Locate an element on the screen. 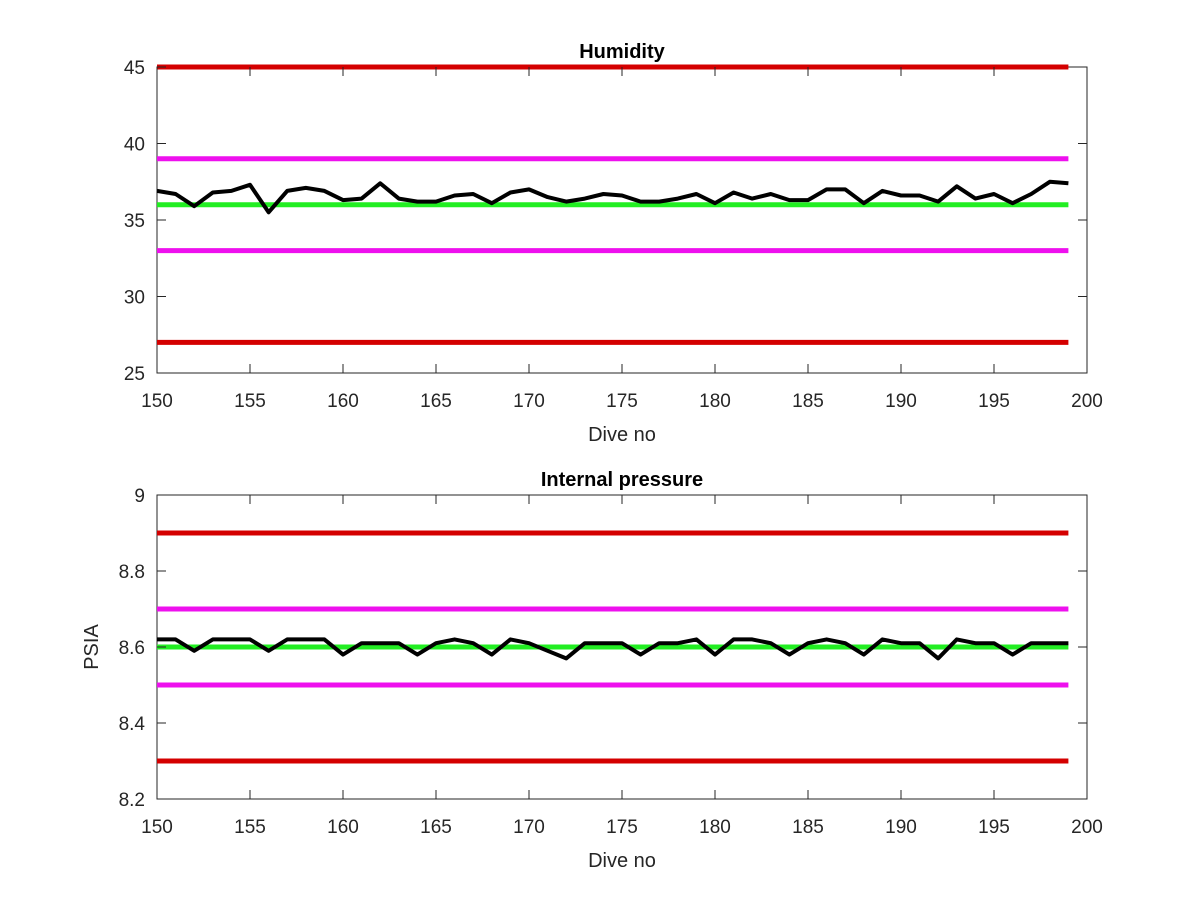  chart-title: Humidity is located at coordinates (622, 52).